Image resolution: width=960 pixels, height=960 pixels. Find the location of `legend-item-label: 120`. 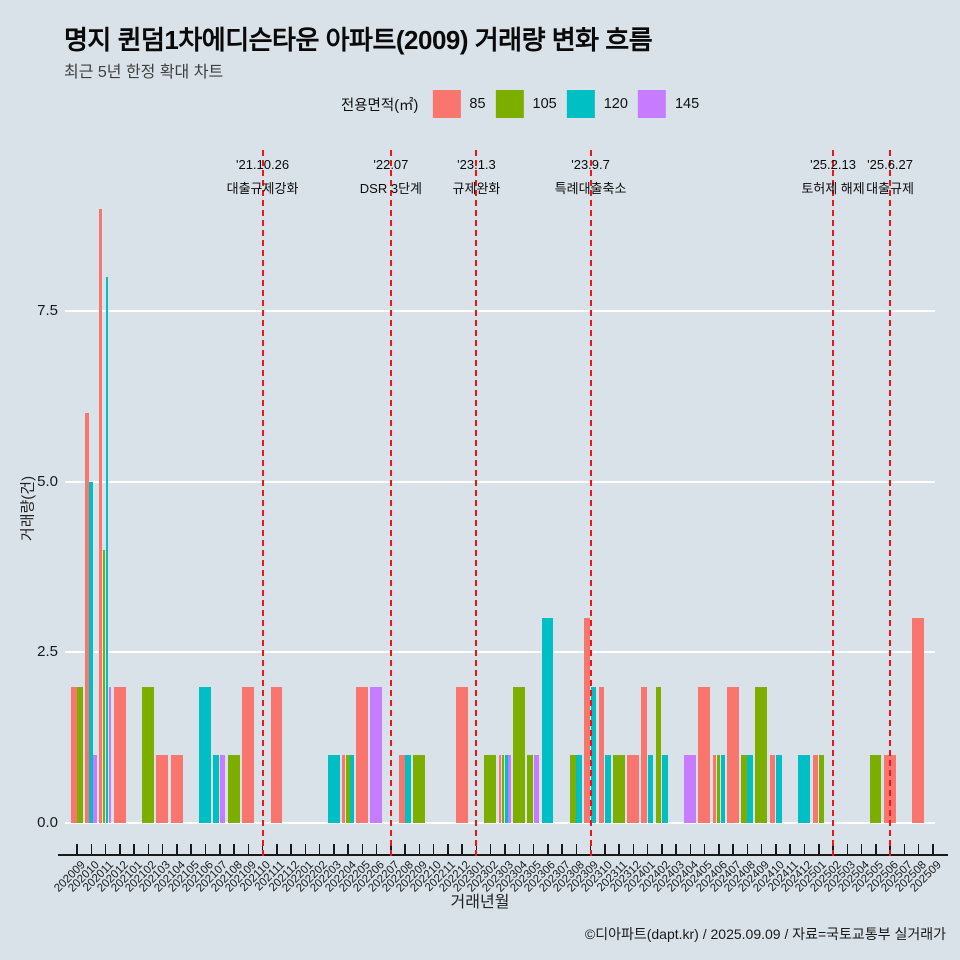

legend-item-label: 120 is located at coordinates (615, 104).